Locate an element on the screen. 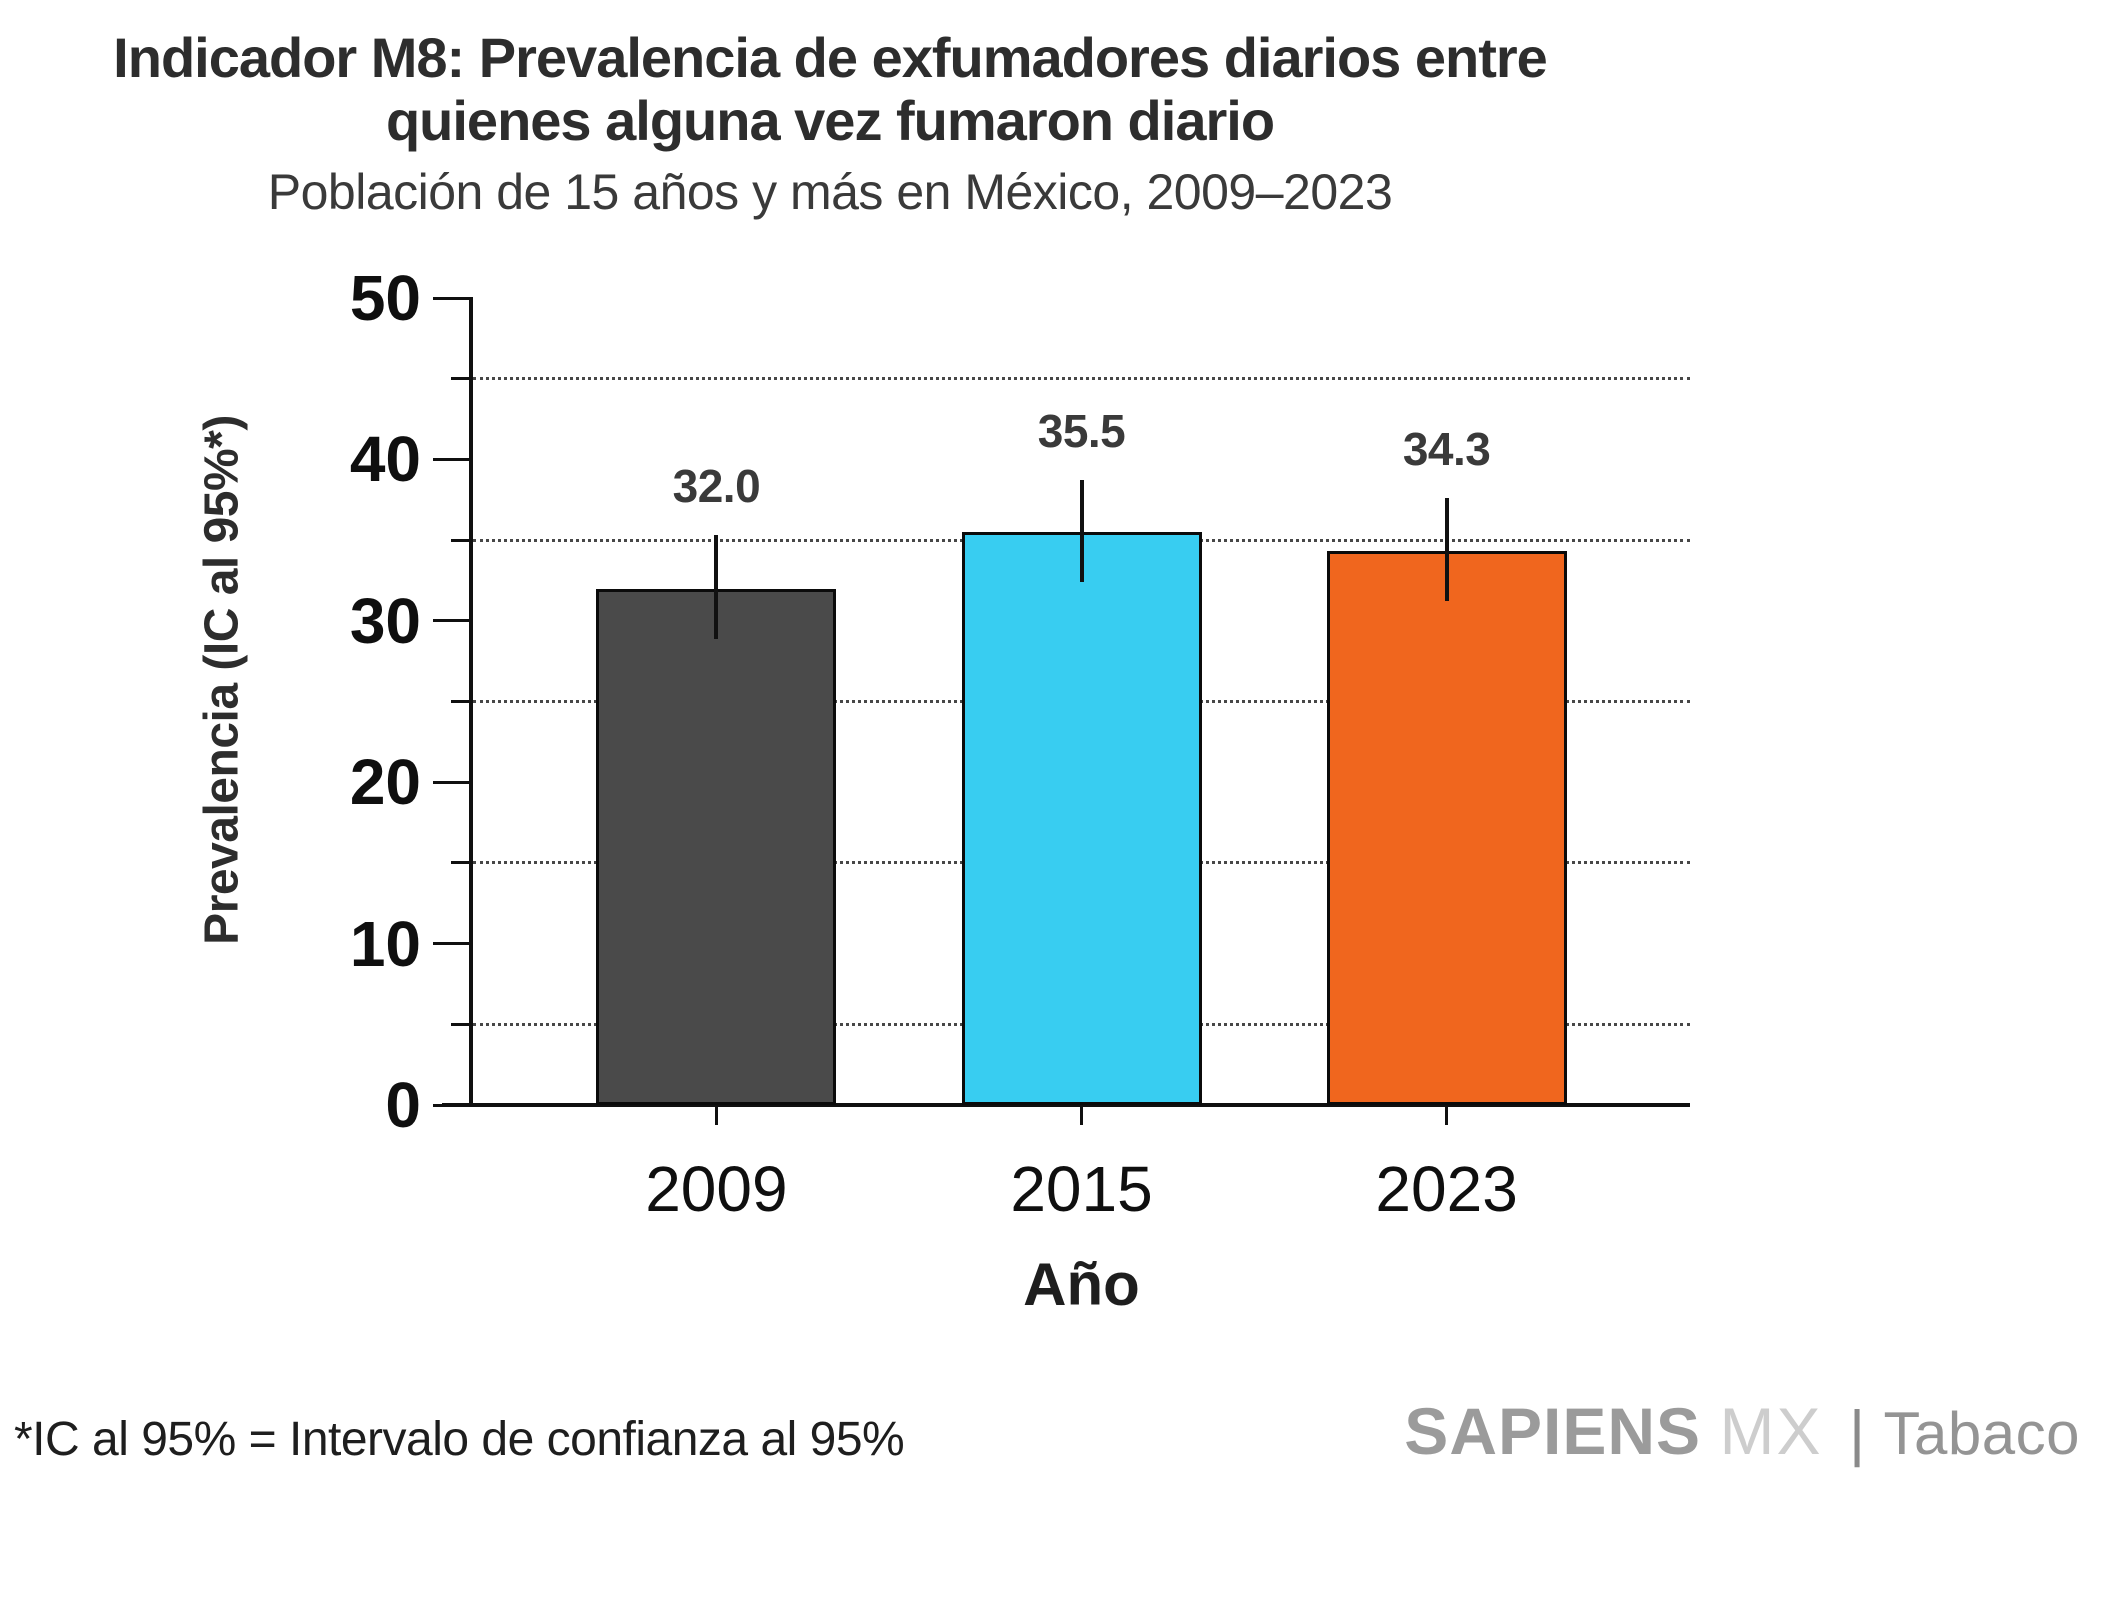  x-tick-label-2023: 2023 is located at coordinates (1446, 1189).